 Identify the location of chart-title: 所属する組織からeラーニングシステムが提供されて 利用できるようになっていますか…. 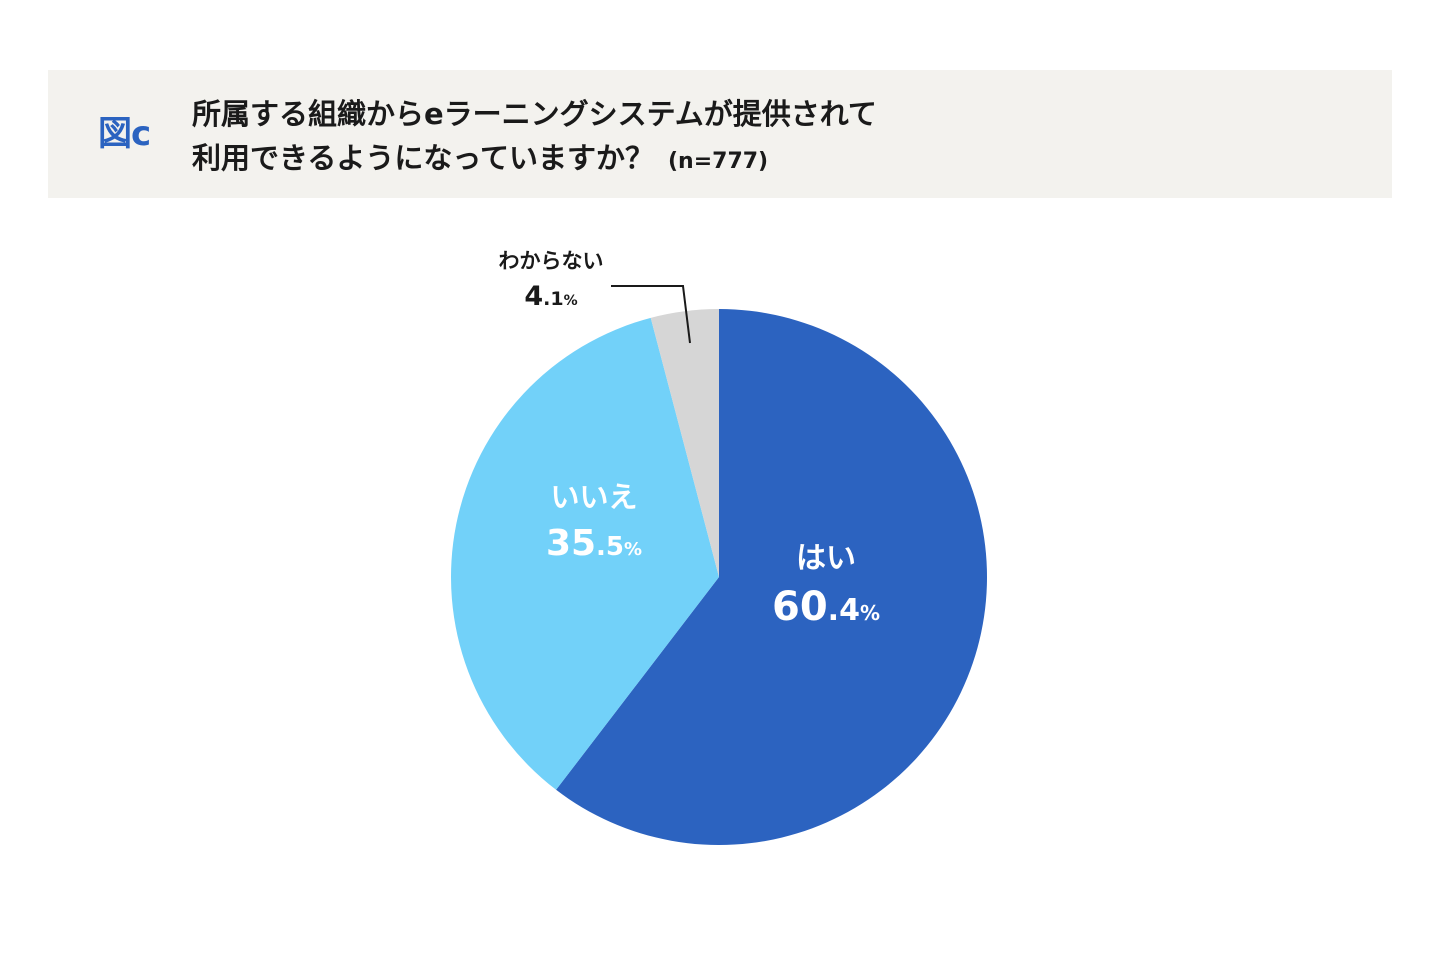
(534, 138).